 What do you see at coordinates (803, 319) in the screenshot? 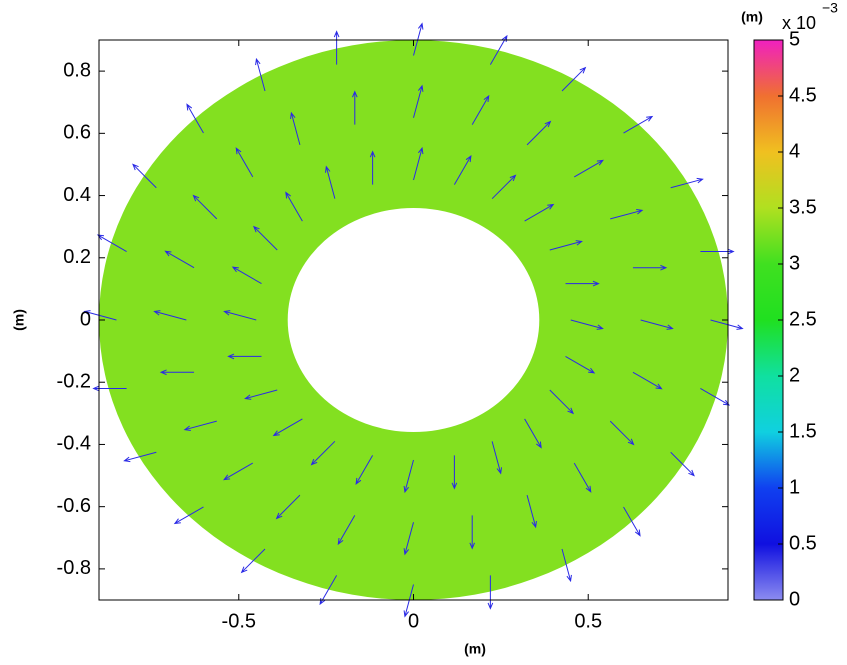
I see `colorbar-tick-label: 2.5` at bounding box center [803, 319].